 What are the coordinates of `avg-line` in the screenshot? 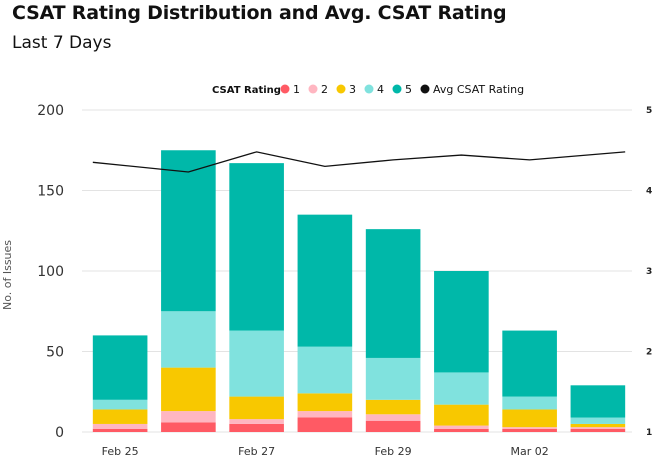 It's located at (359, 162).